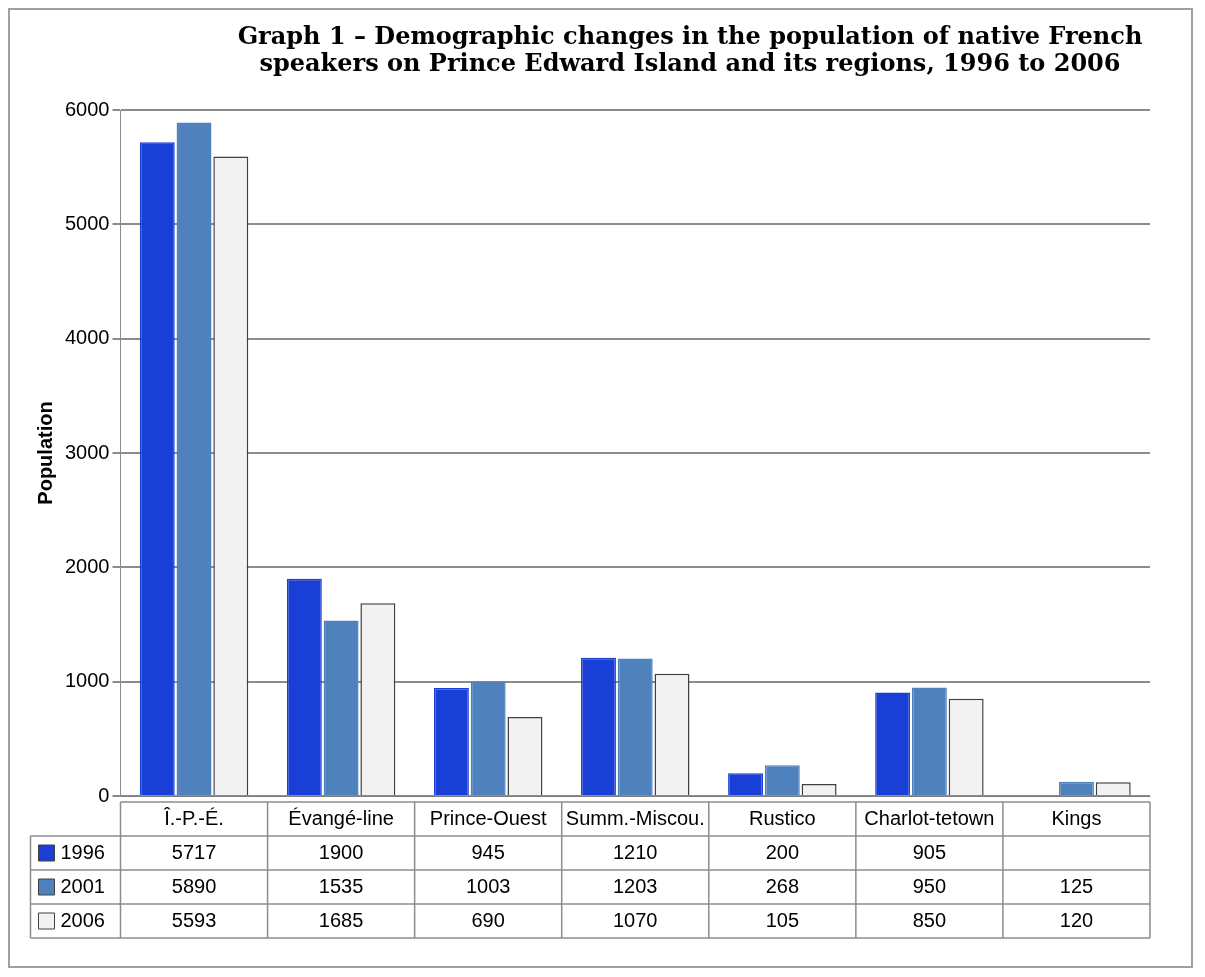 The width and height of the screenshot is (1205, 977). Describe the element at coordinates (635, 919) in the screenshot. I see `data-label: 1070` at that location.